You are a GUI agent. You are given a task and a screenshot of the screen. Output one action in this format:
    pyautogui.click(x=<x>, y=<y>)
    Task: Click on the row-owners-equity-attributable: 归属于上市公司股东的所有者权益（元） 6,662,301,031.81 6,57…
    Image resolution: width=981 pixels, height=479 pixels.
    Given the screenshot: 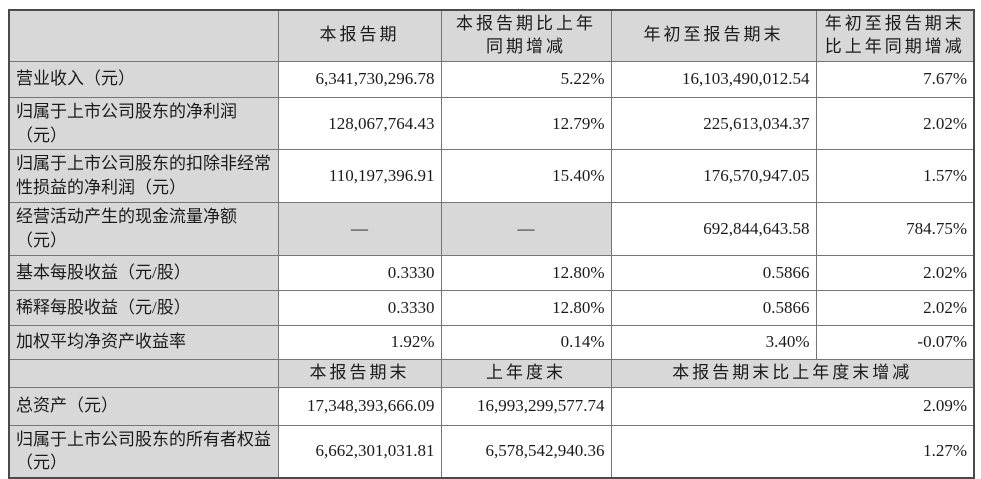 What is the action you would take?
    pyautogui.click(x=491, y=451)
    